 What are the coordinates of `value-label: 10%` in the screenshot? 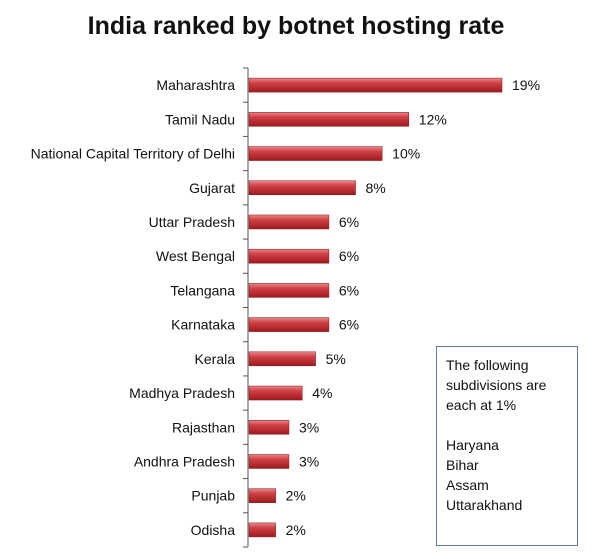 It's located at (406, 154).